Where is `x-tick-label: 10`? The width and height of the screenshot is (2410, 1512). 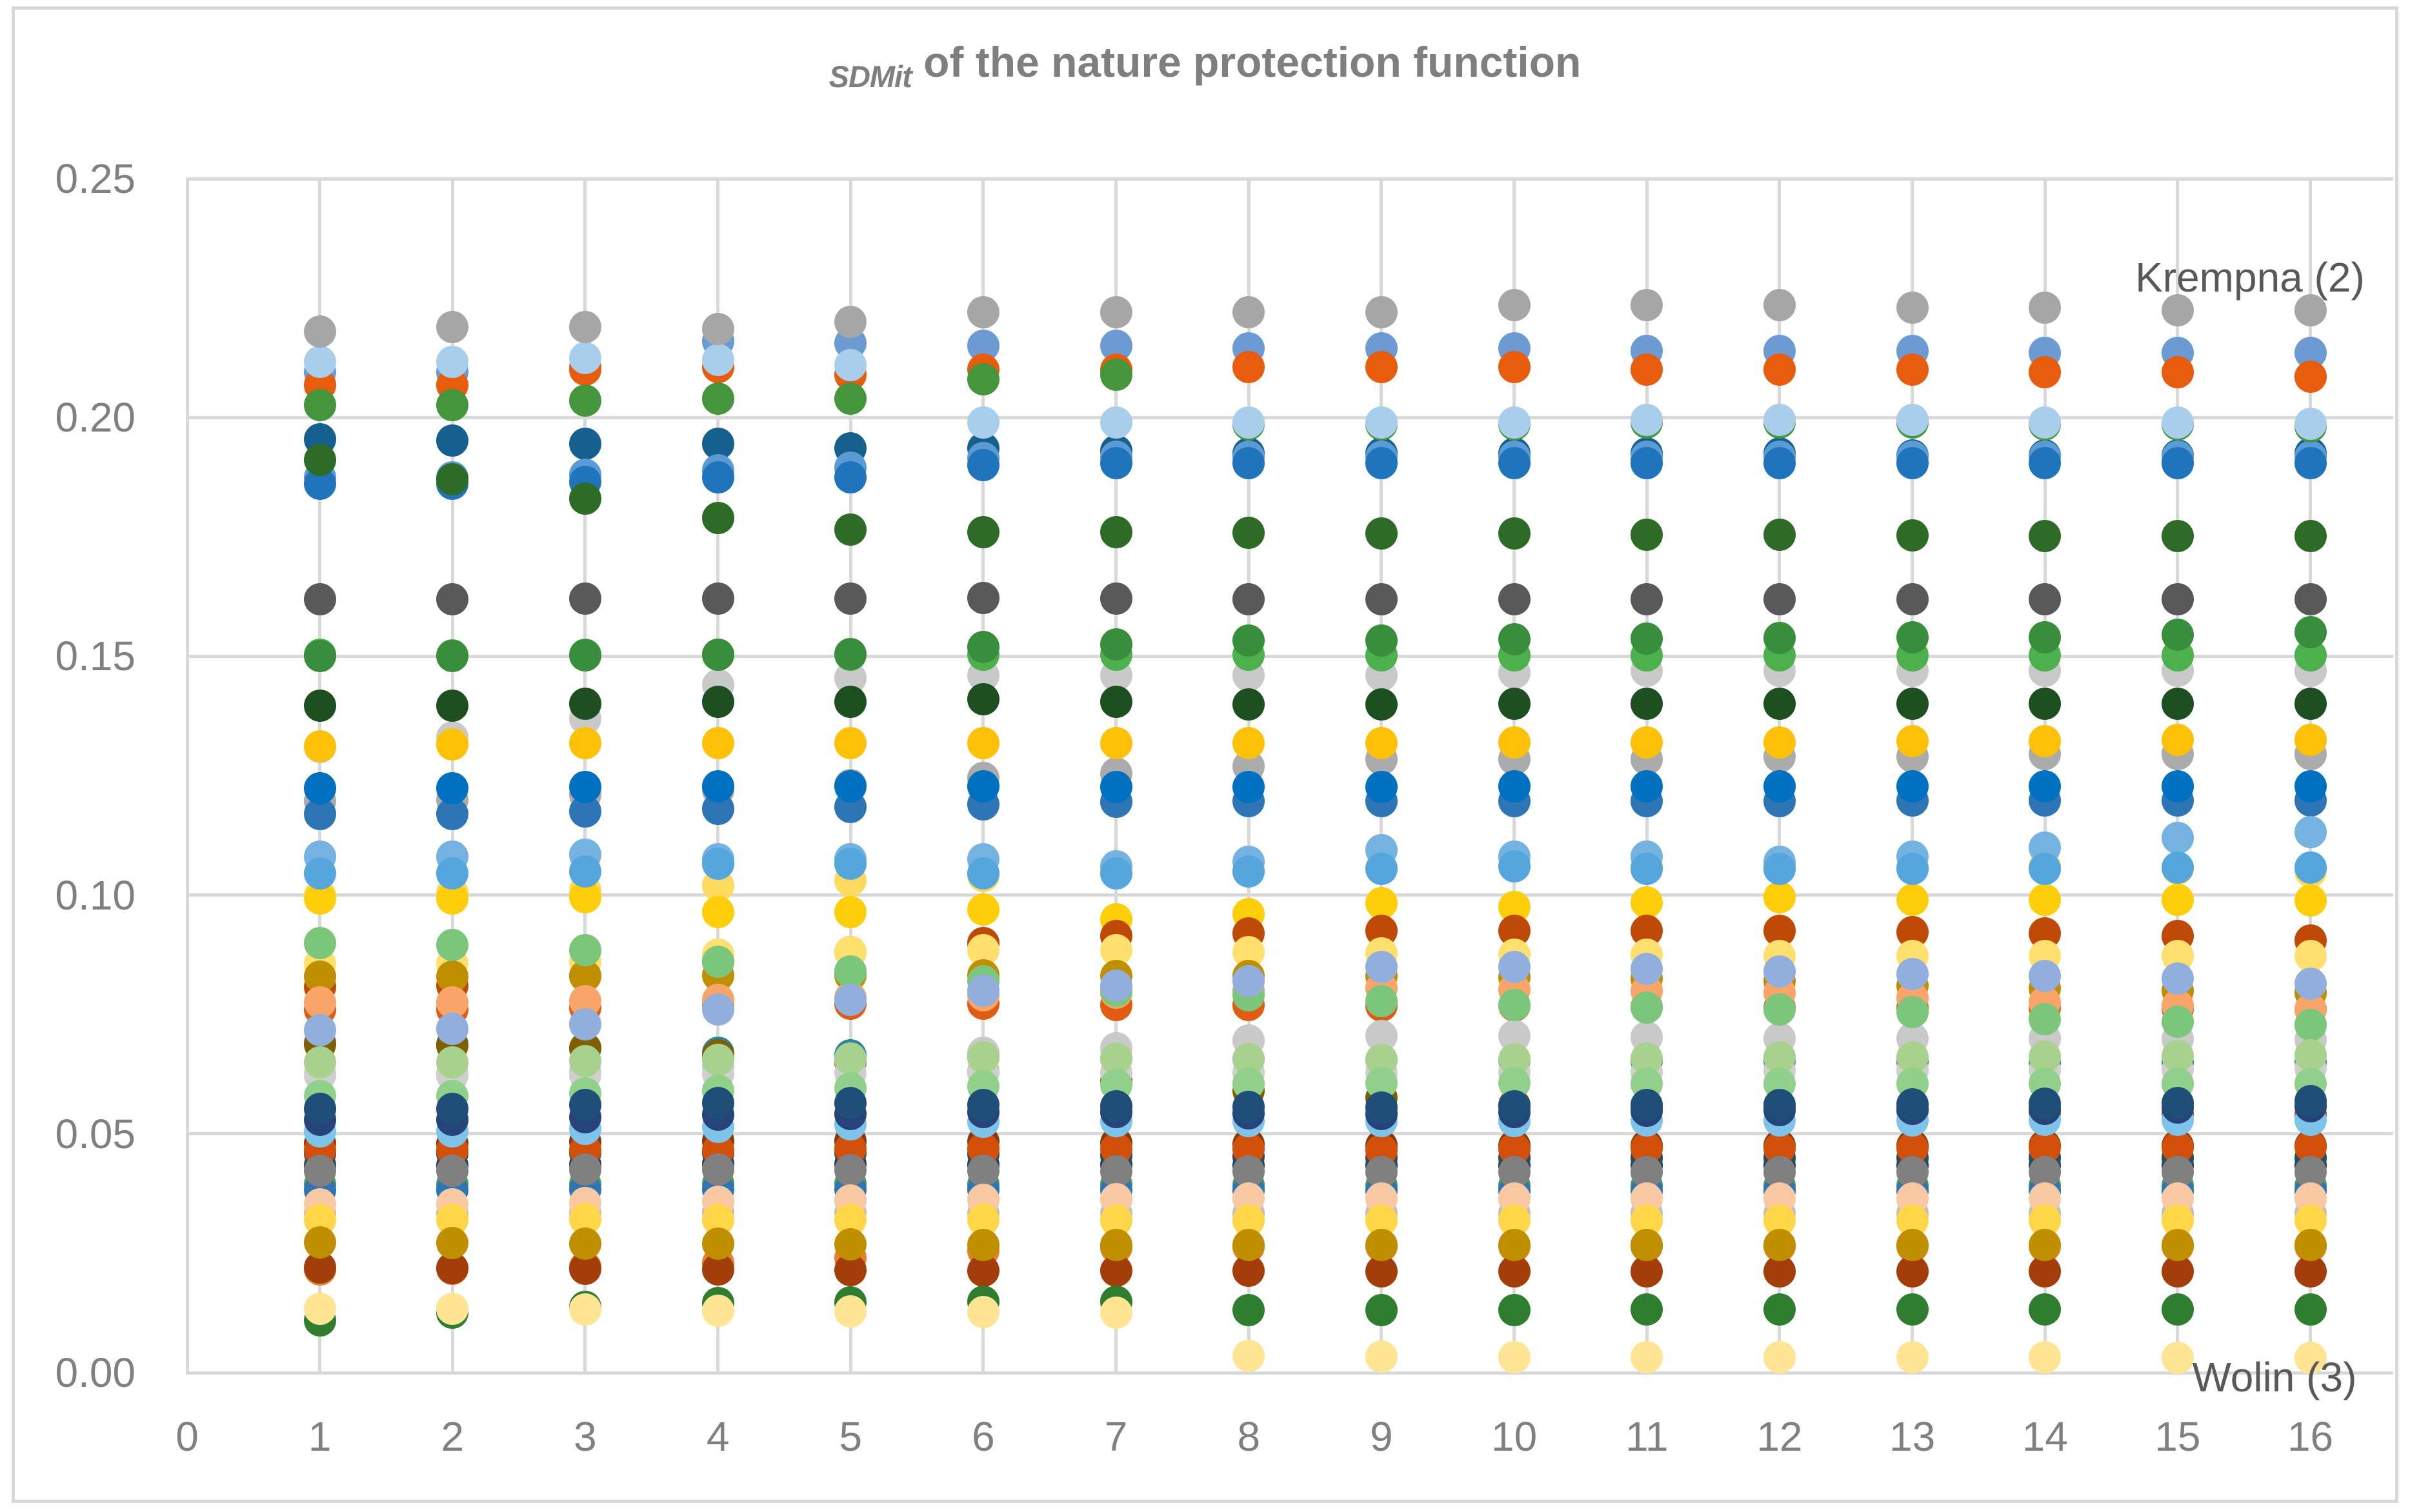
x-tick-label: 10 is located at coordinates (1514, 1436).